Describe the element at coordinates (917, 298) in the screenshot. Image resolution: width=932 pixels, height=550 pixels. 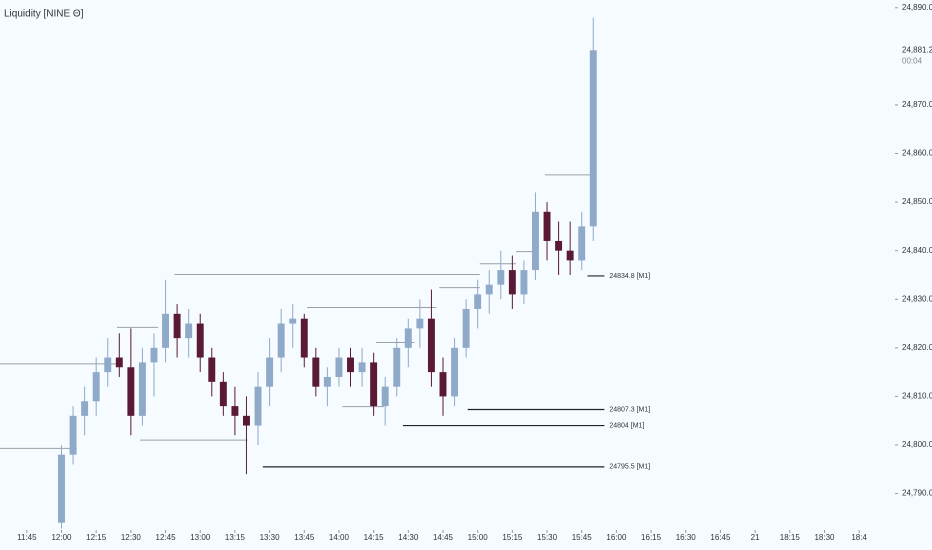
I see `y-tick-label: 24,830.00` at that location.